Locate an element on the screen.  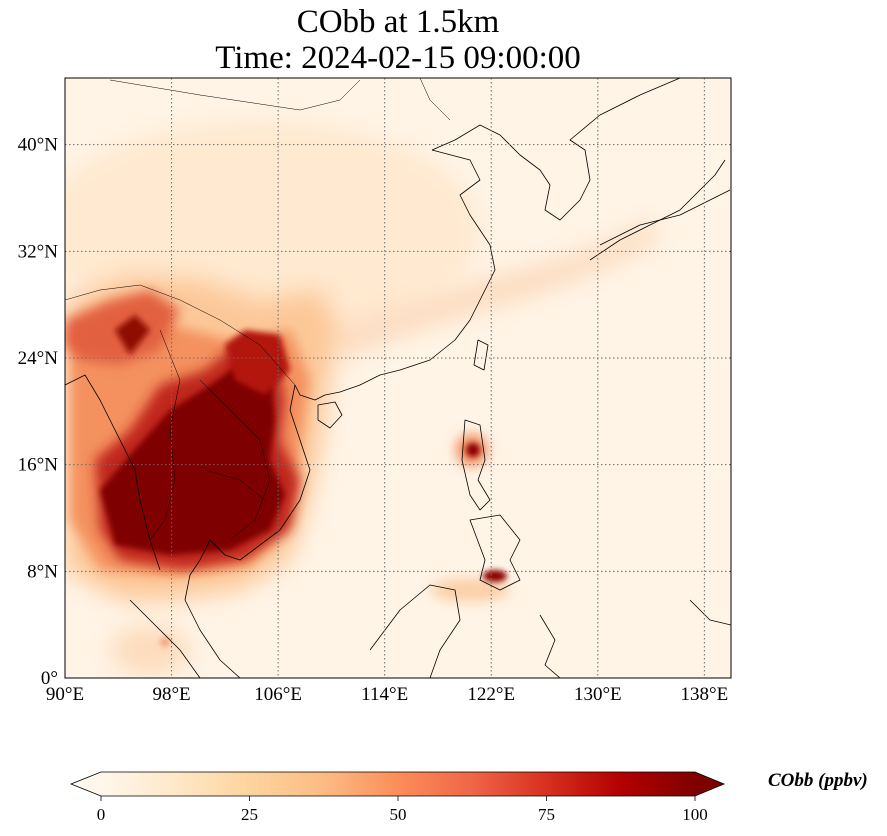
coastline-indochina is located at coordinates (247, 531).